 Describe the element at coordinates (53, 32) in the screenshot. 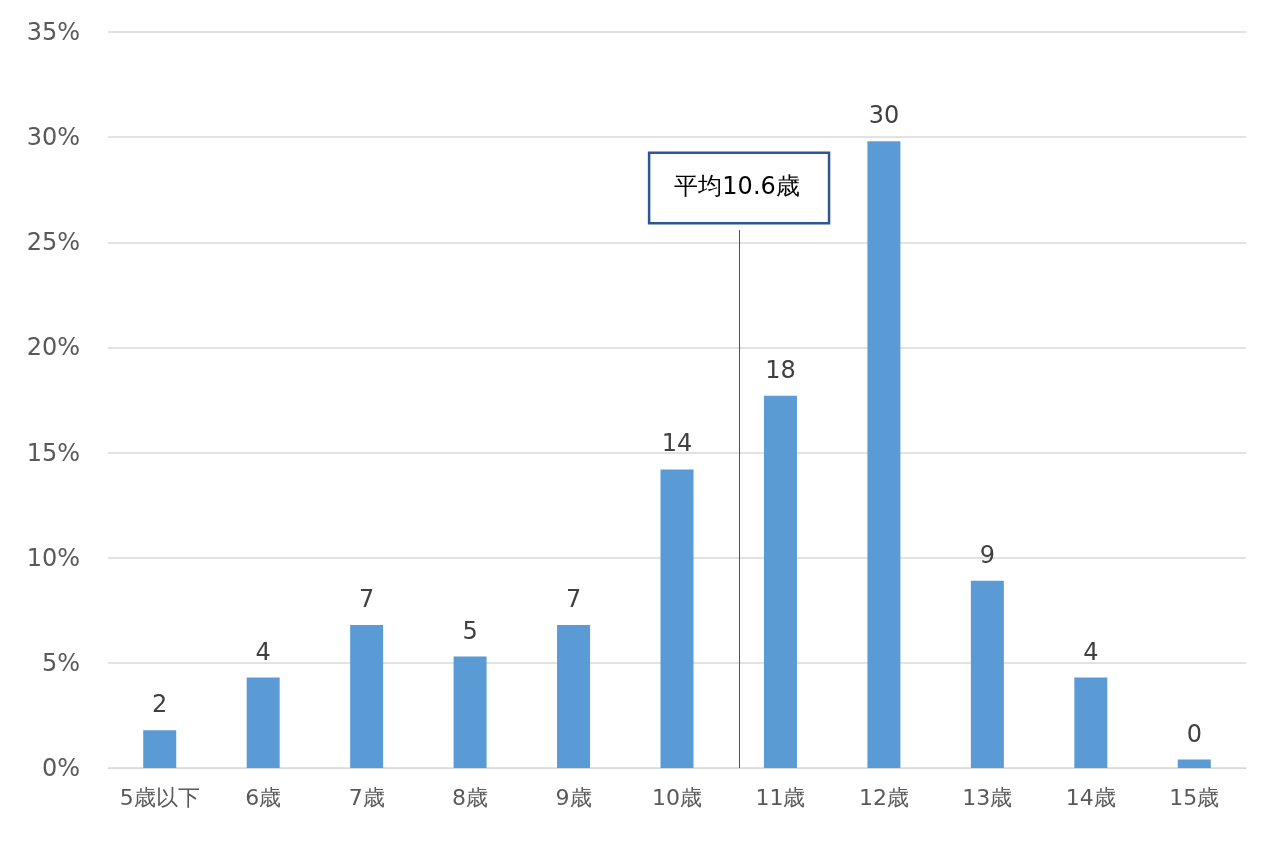

I see `y-tick-label: 35%` at that location.